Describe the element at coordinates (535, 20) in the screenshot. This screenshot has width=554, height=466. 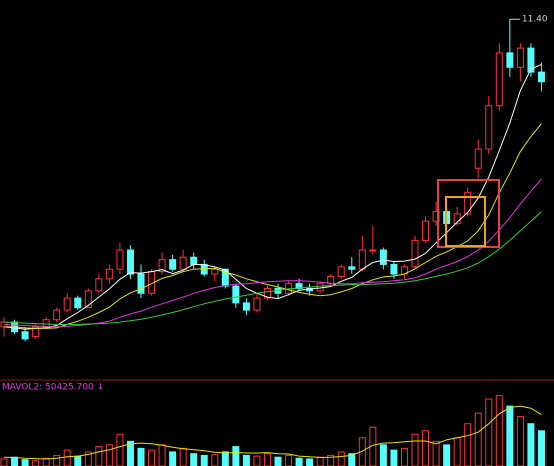
I see `high-label: 11.40` at that location.